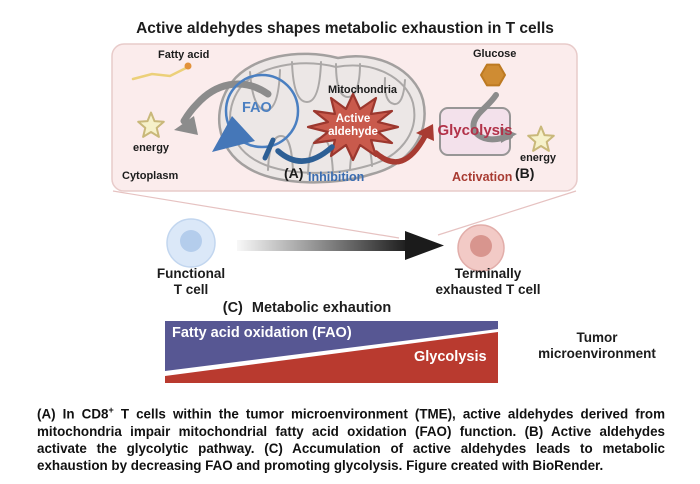 The width and height of the screenshot is (700, 484). What do you see at coordinates (597, 353) in the screenshot?
I see `tumor-line2: microenvironment` at bounding box center [597, 353].